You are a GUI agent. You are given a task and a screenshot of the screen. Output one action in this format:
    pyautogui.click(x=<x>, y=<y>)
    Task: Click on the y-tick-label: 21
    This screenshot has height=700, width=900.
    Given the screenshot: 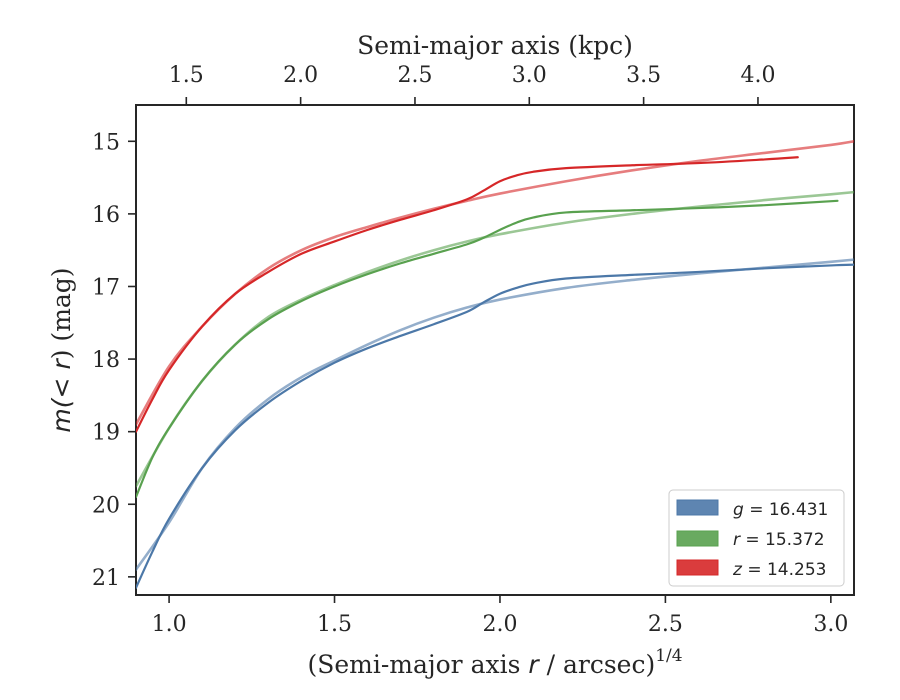 What is the action you would take?
    pyautogui.click(x=106, y=578)
    